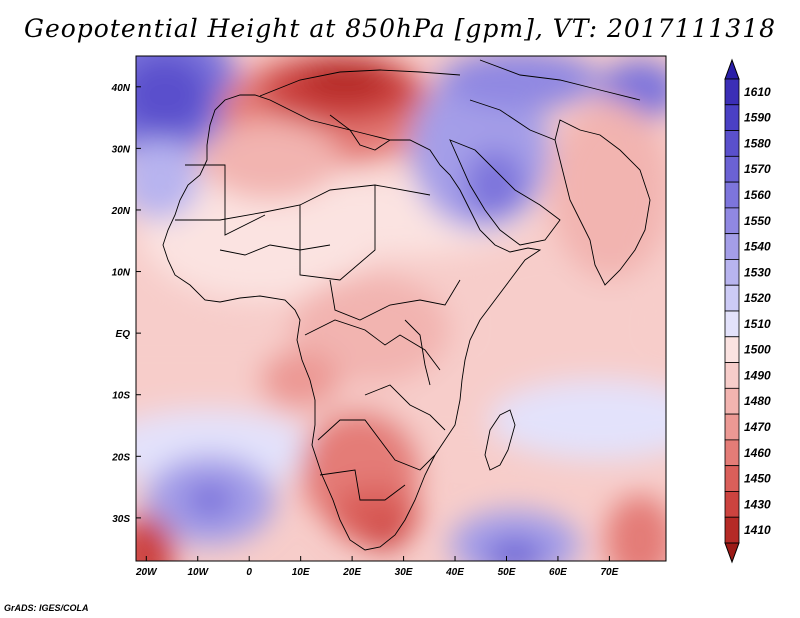  What do you see at coordinates (404, 572) in the screenshot?
I see `x-tick-label: 30E` at bounding box center [404, 572].